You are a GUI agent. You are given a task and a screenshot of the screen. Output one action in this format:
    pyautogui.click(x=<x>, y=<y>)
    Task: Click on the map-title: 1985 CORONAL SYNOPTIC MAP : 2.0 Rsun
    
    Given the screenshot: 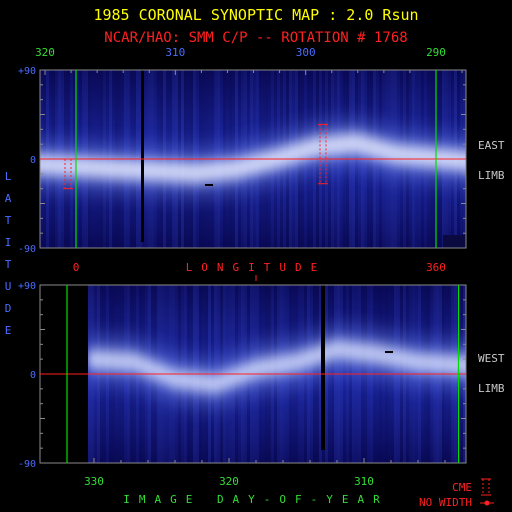 What is the action you would take?
    pyautogui.click(x=255, y=15)
    